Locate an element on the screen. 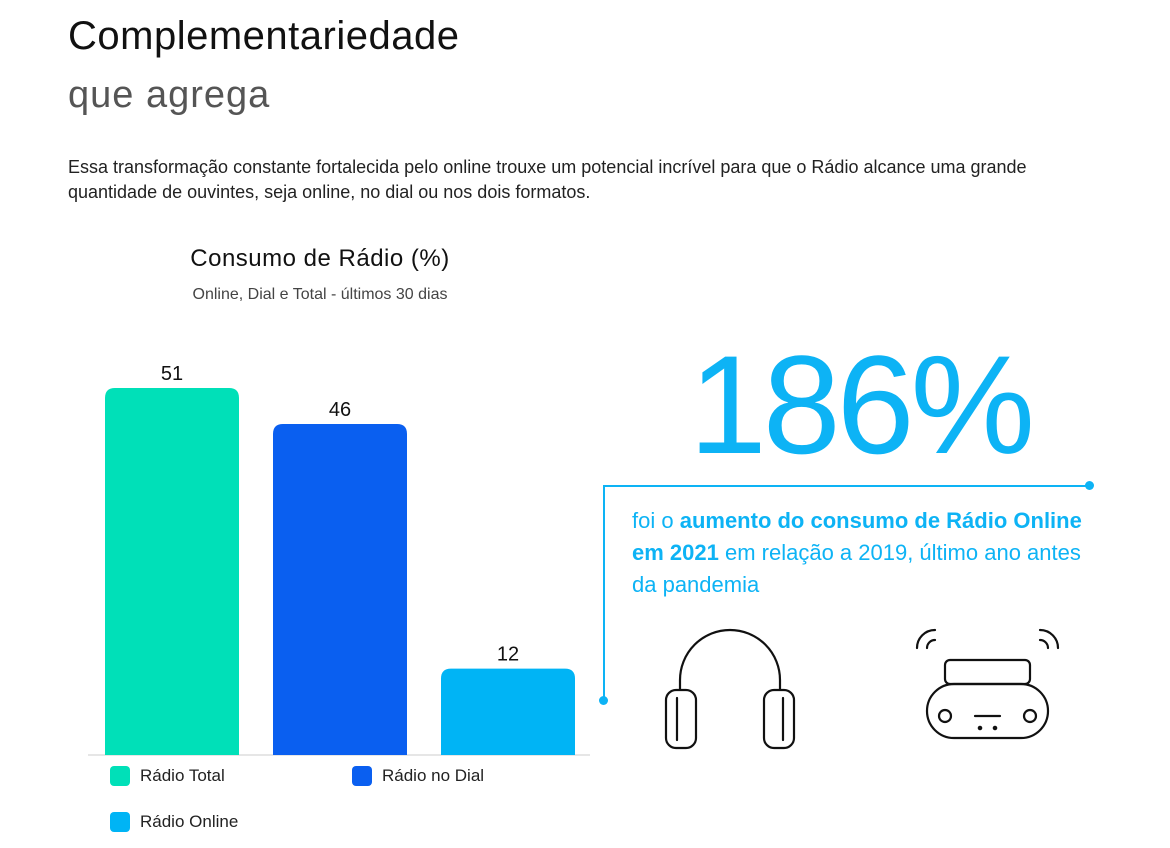  page-title: Complementariedade is located at coordinates (264, 36).